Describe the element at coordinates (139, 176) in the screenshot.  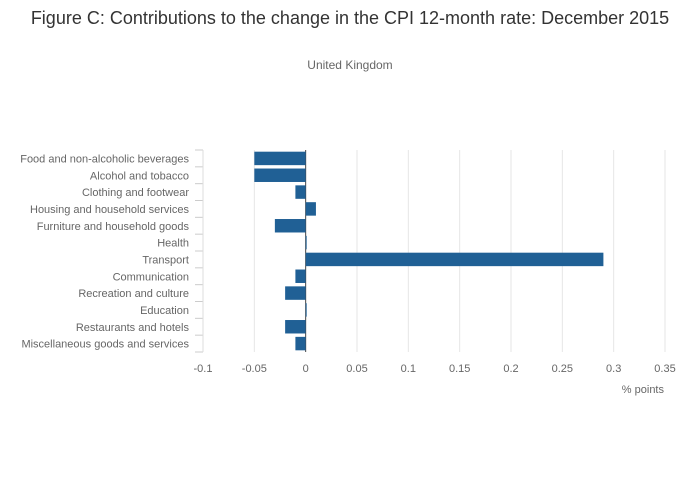
I see `y-tick-label: Alcohol and tobacco` at that location.